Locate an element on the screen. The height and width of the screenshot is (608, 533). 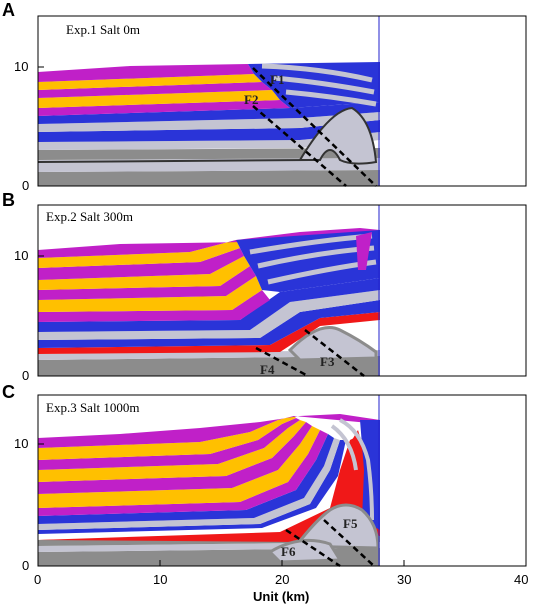
xtick-label-20: 20 is located at coordinates (282, 579).